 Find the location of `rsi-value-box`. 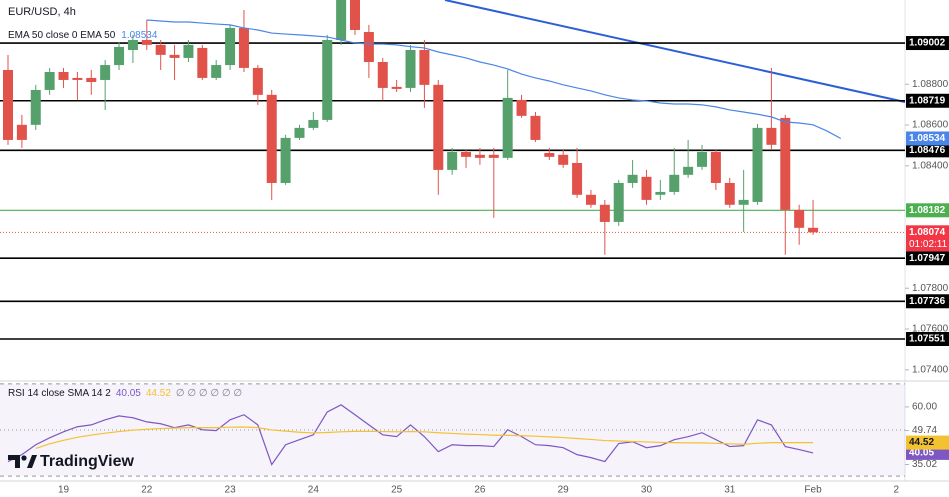

rsi-value-box is located at coordinates (927, 442).